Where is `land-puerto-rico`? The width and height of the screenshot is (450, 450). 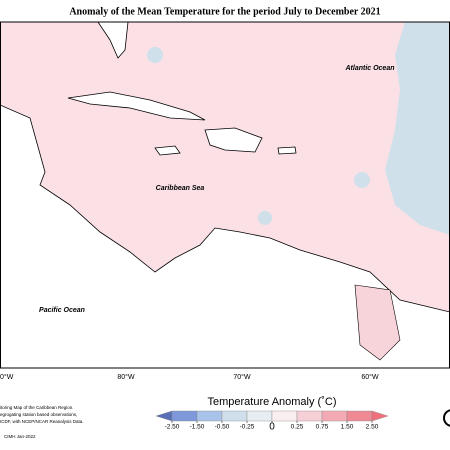 land-puerto-rico is located at coordinates (287, 150).